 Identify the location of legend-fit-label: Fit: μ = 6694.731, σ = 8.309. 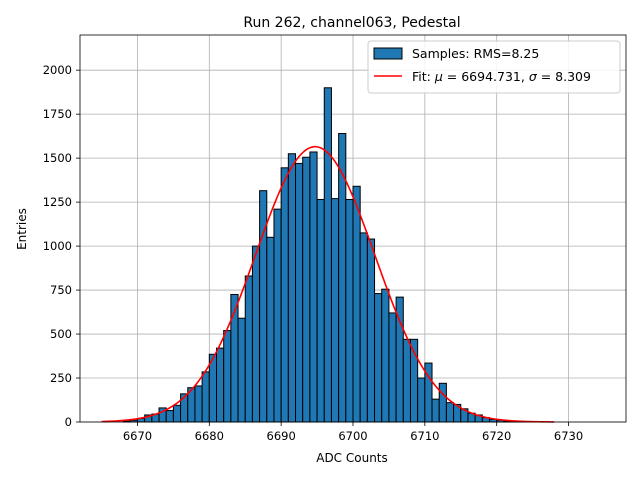
(501, 76).